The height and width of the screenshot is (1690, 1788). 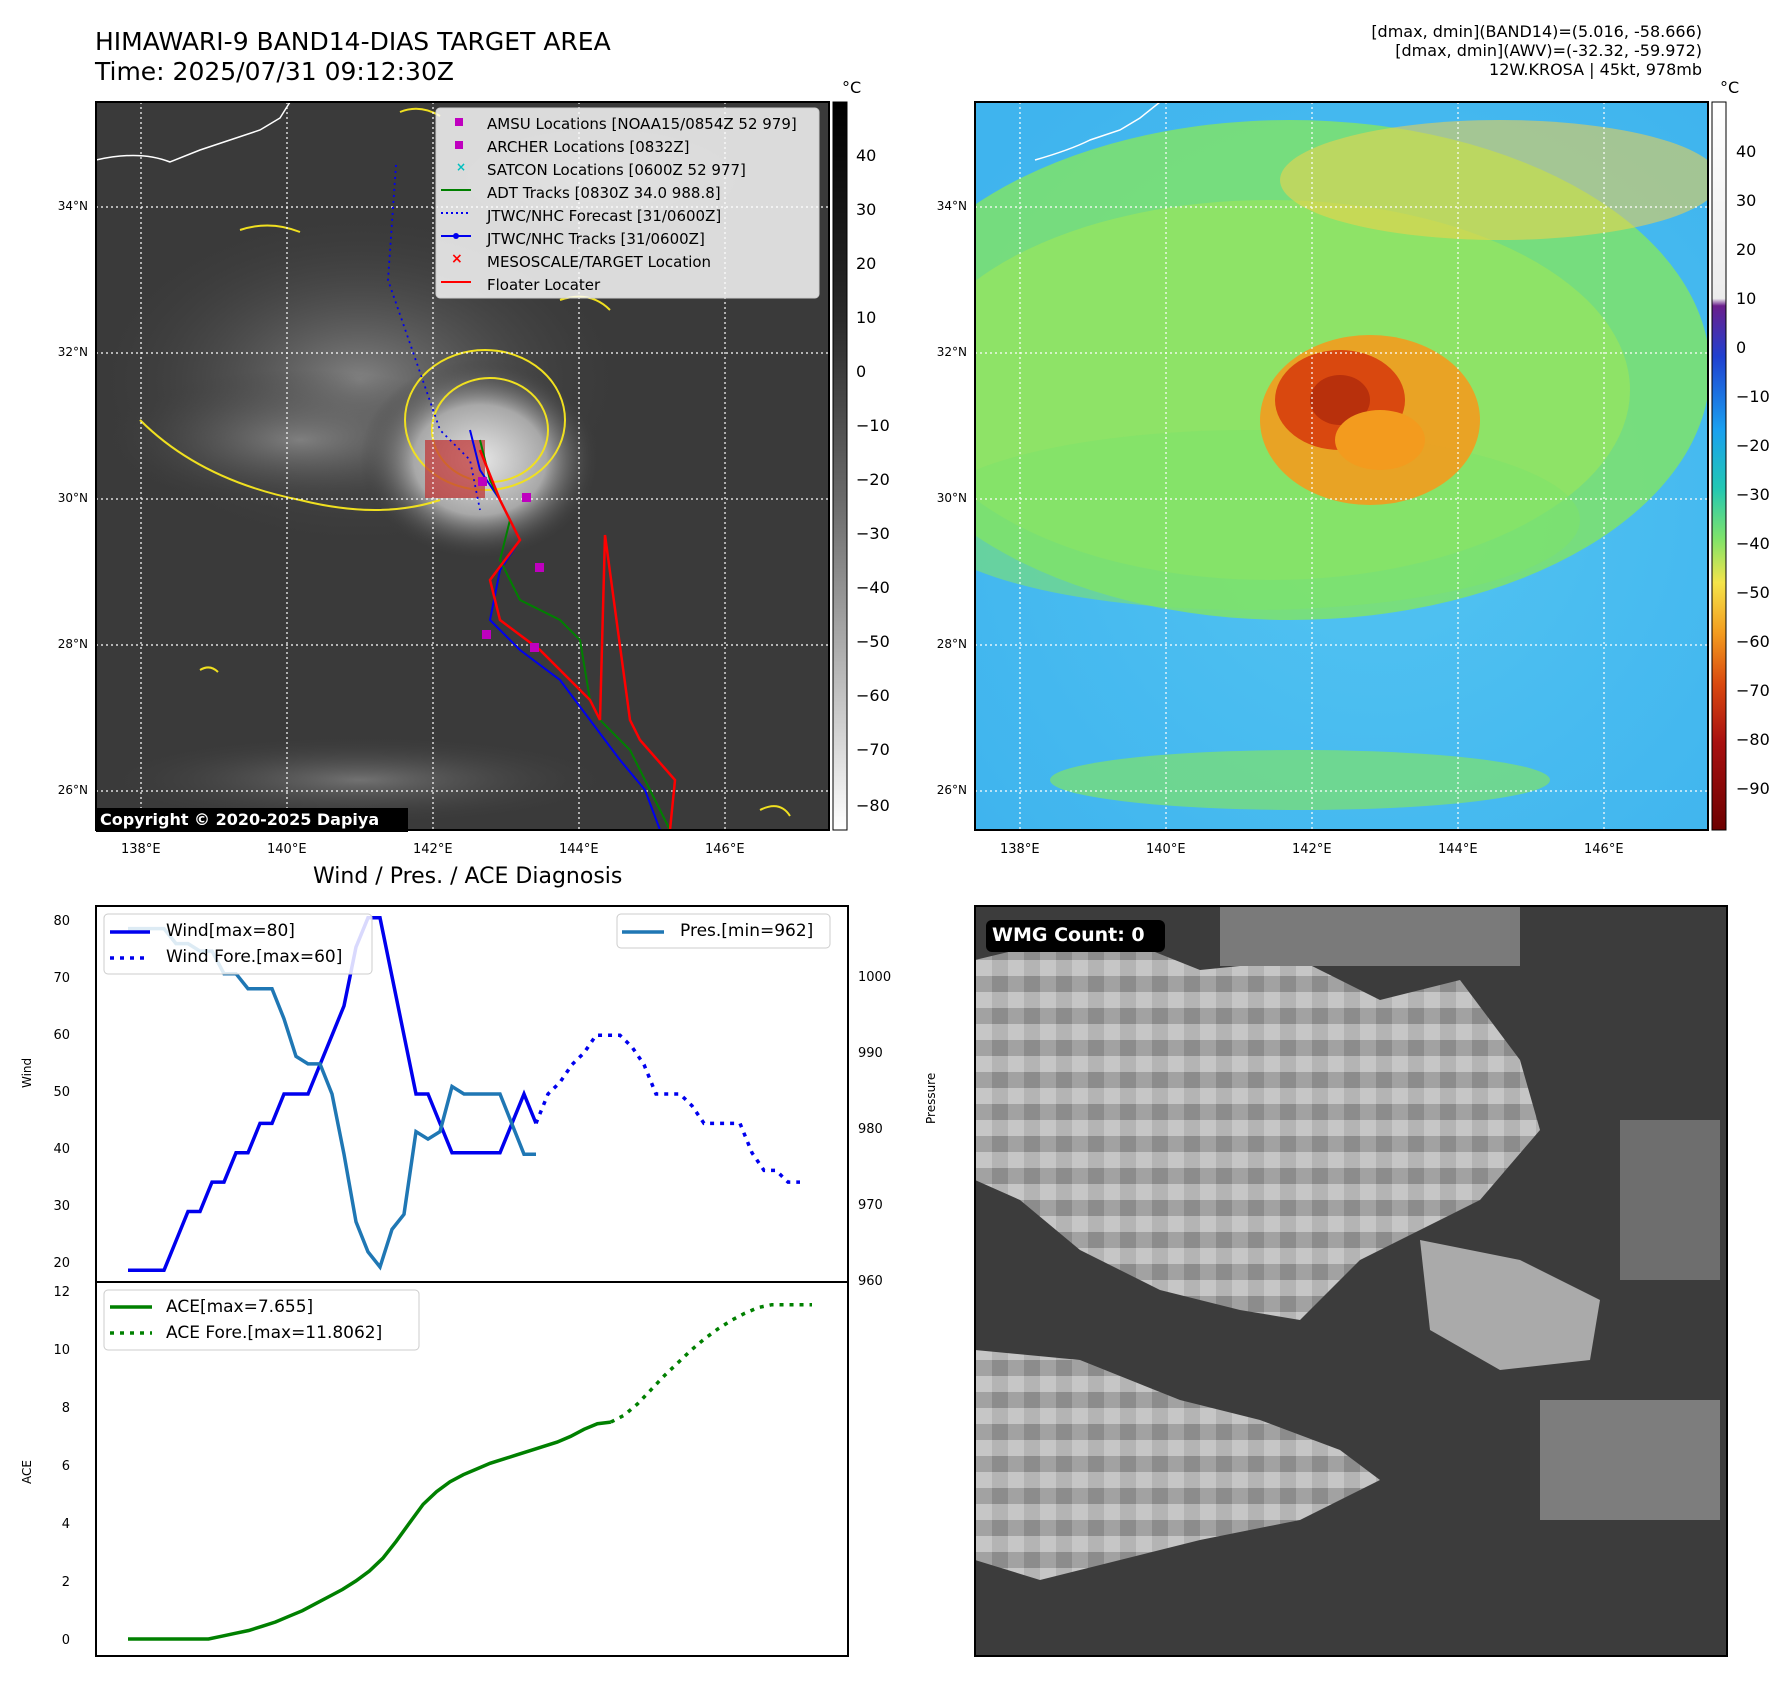 What do you see at coordinates (1340, 400) in the screenshot?
I see `storm-coldest` at bounding box center [1340, 400].